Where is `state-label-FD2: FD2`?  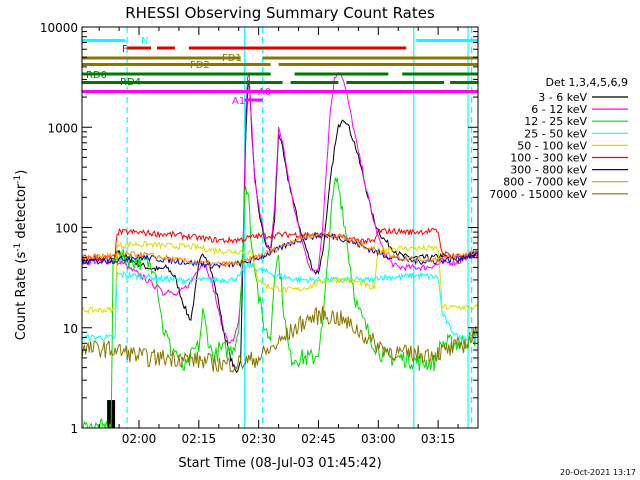
state-label-FD2: FD2 is located at coordinates (200, 65).